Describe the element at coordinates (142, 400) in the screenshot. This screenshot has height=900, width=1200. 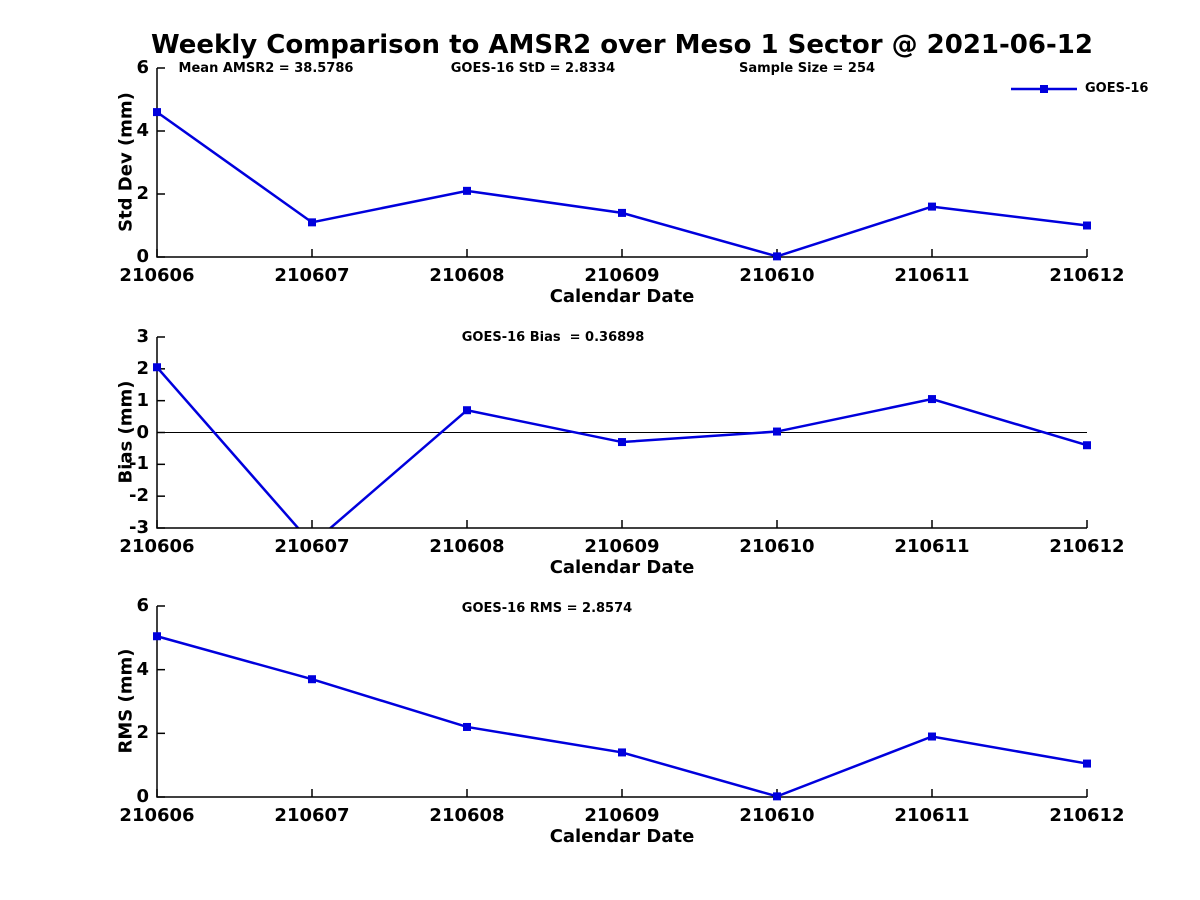
I see `y-tick-label: 1` at that location.